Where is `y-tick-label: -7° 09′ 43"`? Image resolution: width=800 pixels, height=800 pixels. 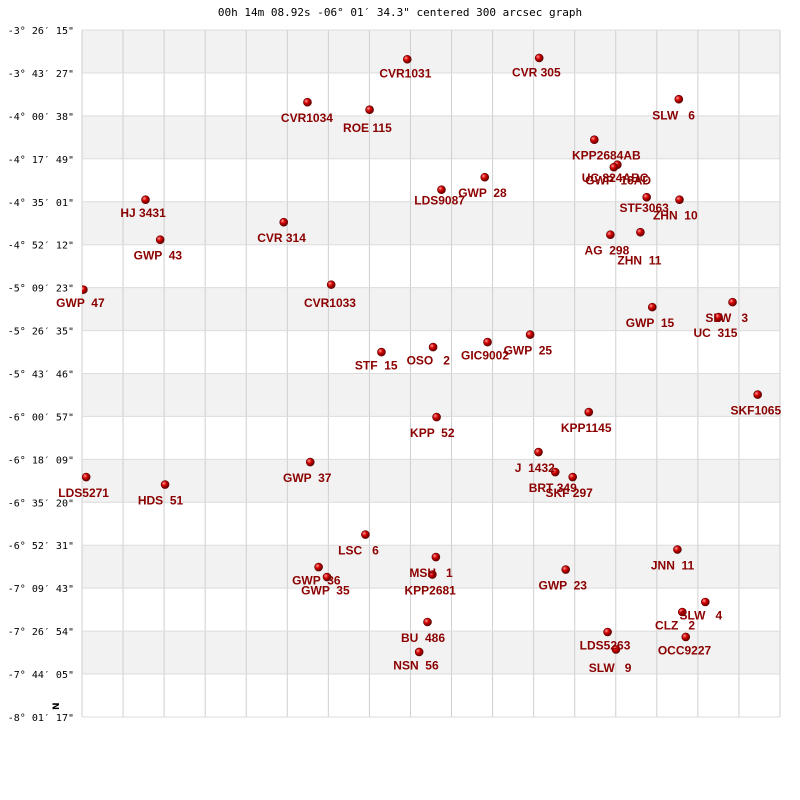 y-tick-label: -7° 09′ 43" is located at coordinates (41, 589).